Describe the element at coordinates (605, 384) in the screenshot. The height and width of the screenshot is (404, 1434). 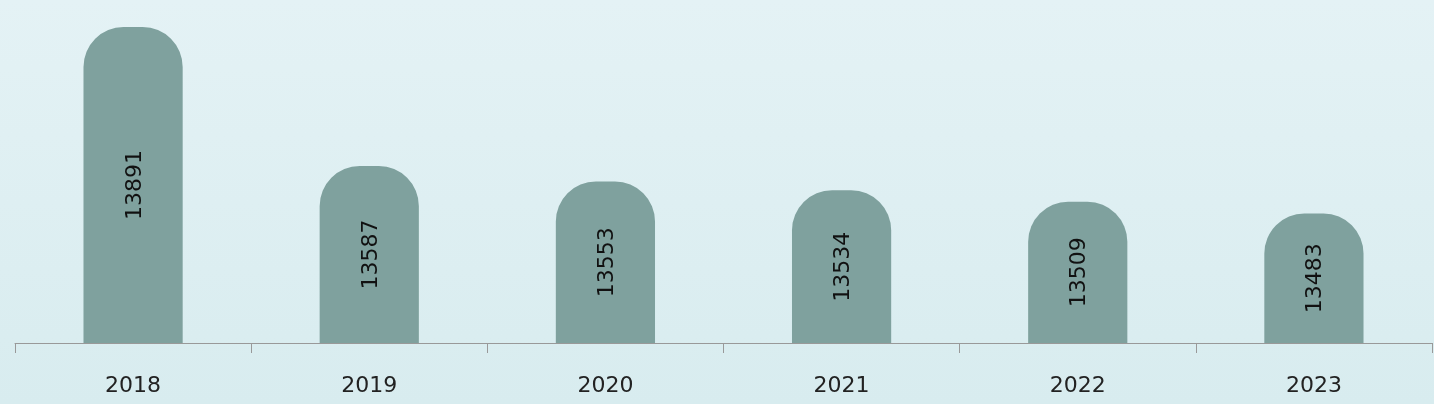
I see `x-tick-label: 2020` at that location.